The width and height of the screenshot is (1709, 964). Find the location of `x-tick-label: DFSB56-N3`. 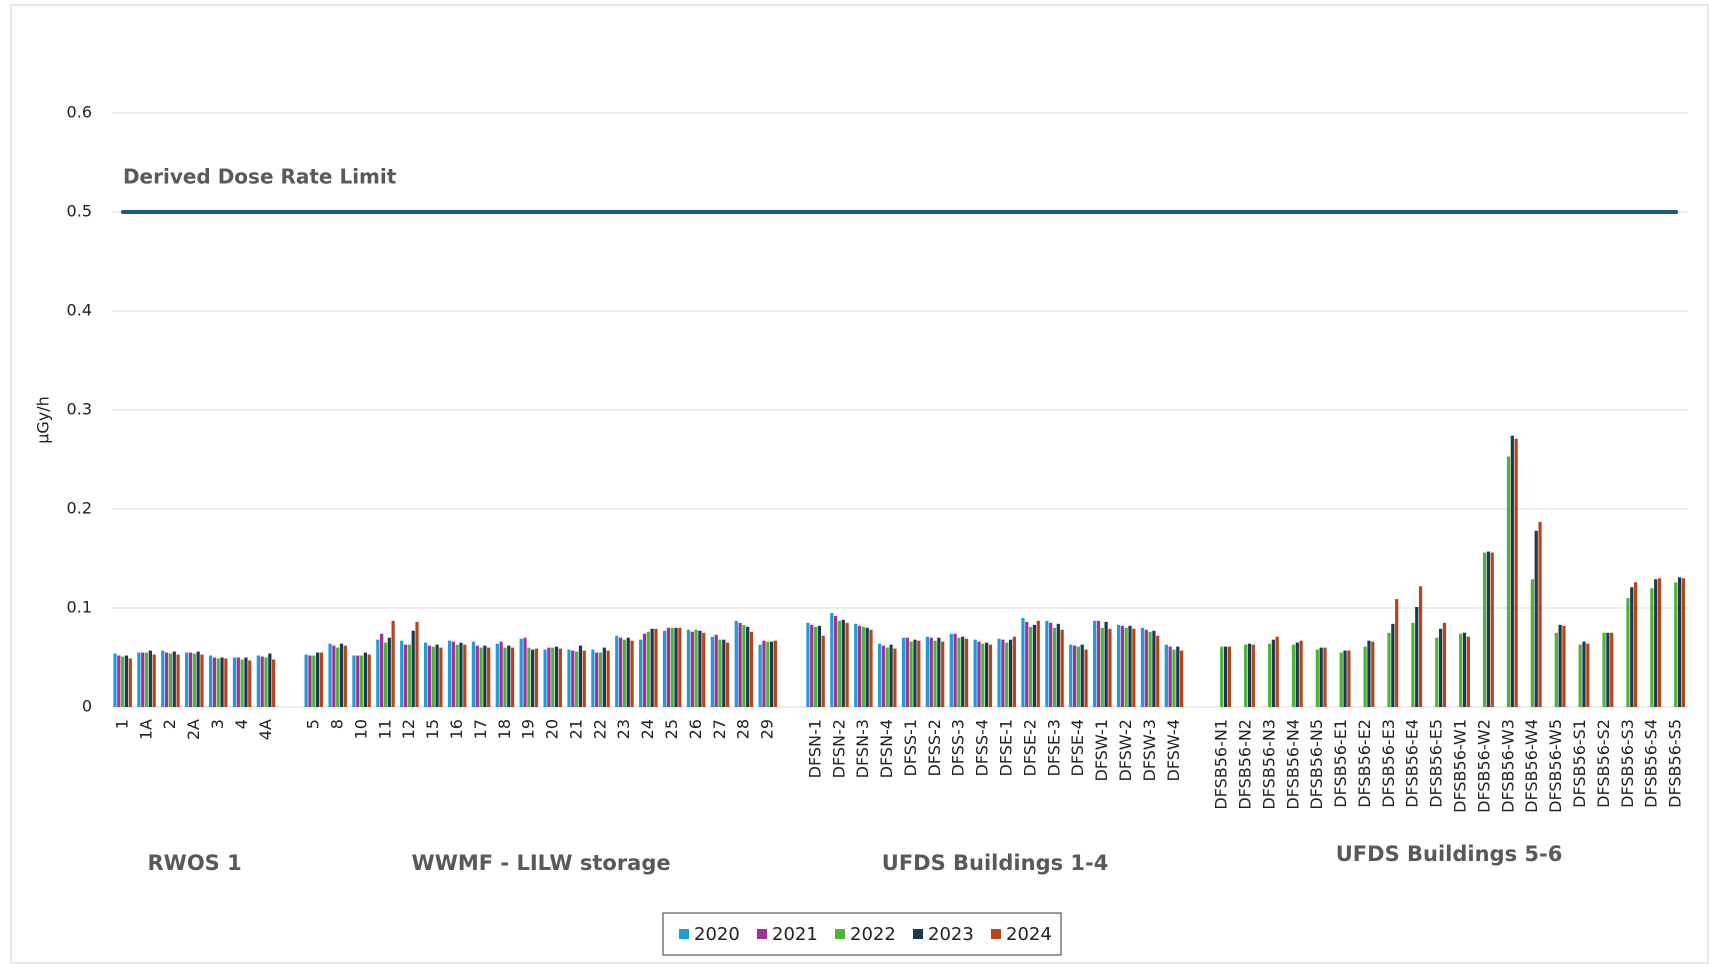

x-tick-label: DFSB56-N3 is located at coordinates (1268, 764).